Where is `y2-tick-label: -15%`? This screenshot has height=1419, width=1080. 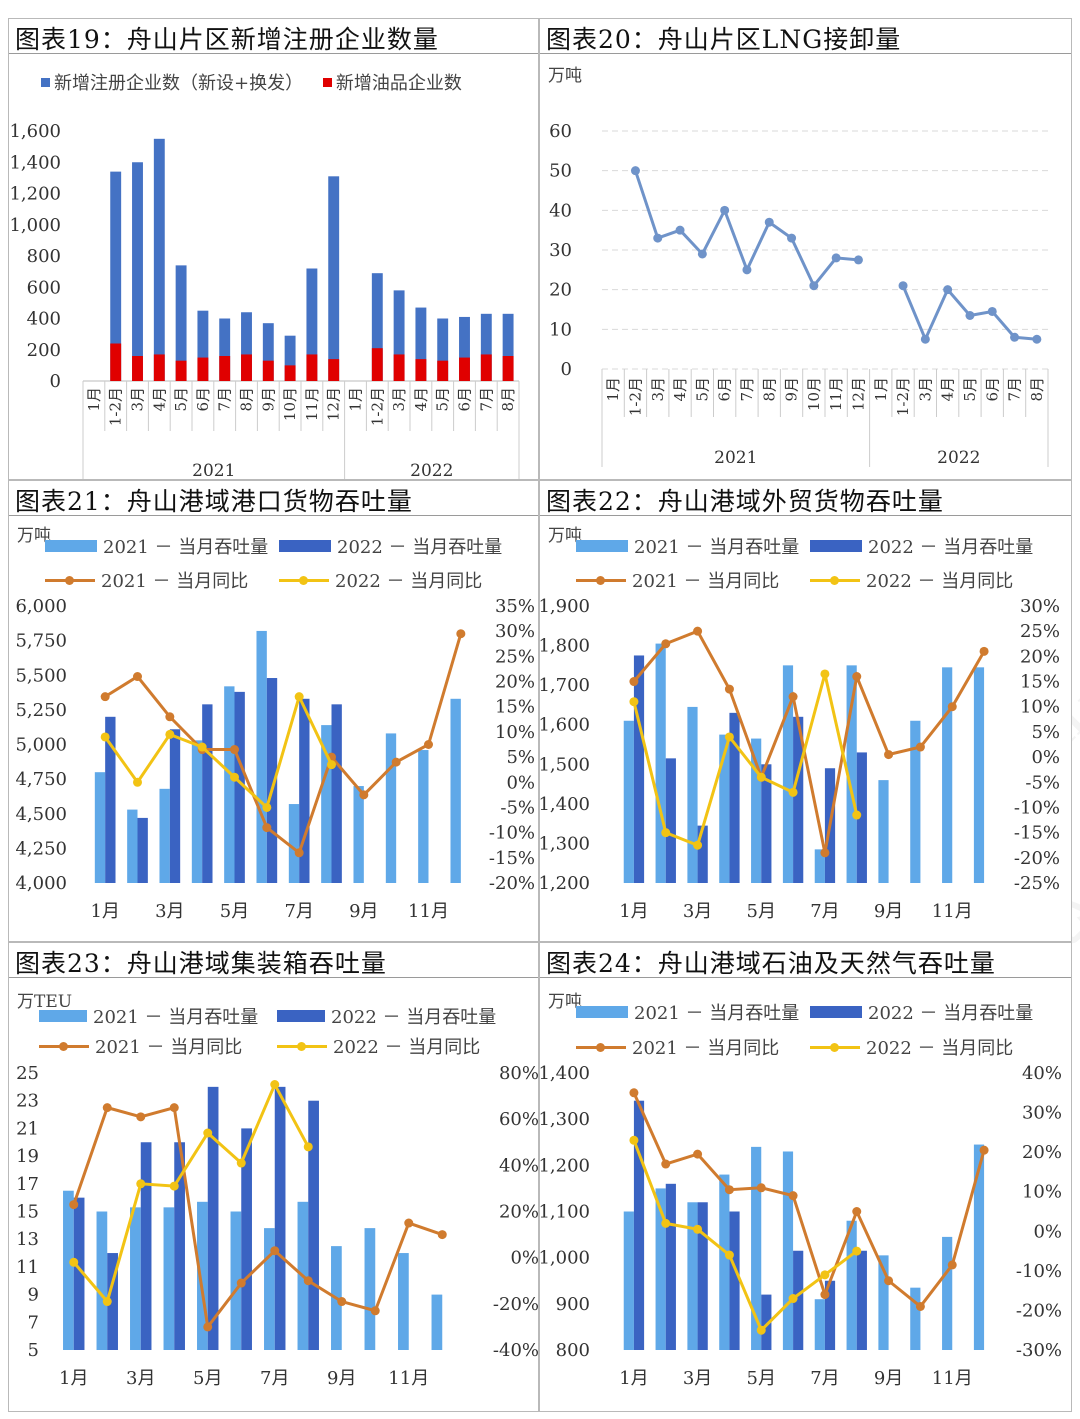 y2-tick-label: -15% is located at coordinates (512, 858).